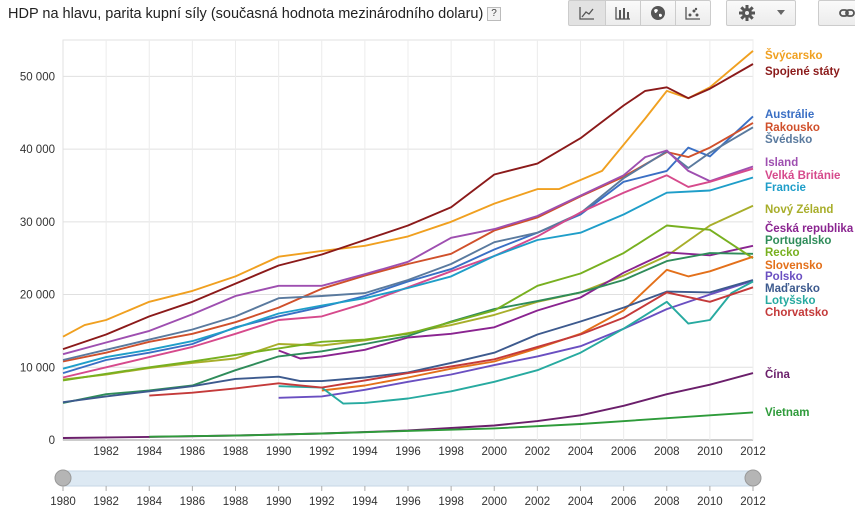 The width and height of the screenshot is (855, 512). I want to click on x-tick-label: 2006, so click(624, 452).